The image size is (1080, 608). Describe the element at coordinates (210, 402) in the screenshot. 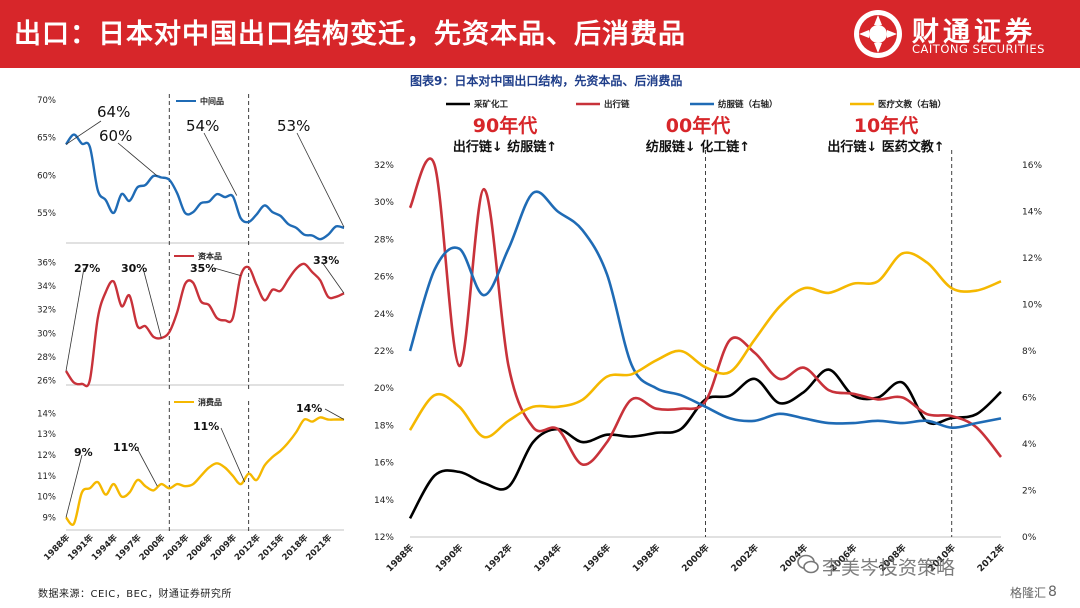

I see `legend-label: 消费品` at that location.